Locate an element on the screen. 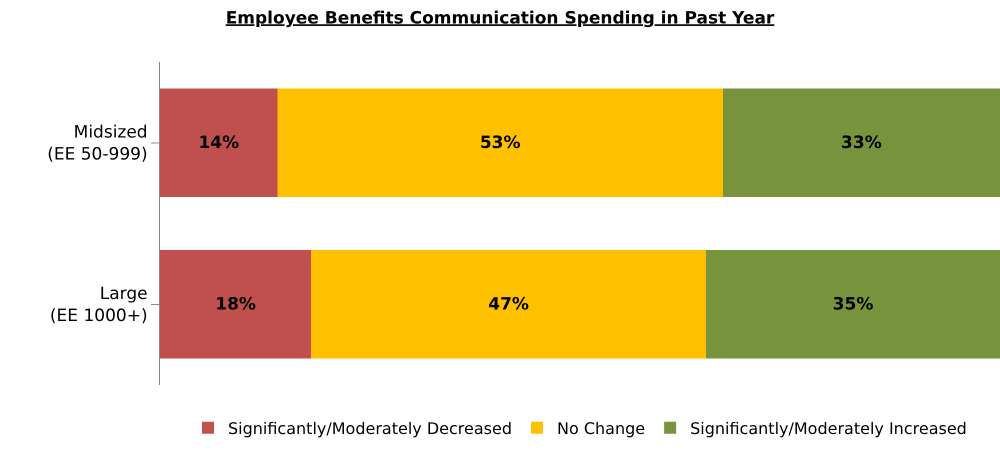 The image size is (1000, 455). legend-label: Significantly/Moderately Increased is located at coordinates (828, 428).